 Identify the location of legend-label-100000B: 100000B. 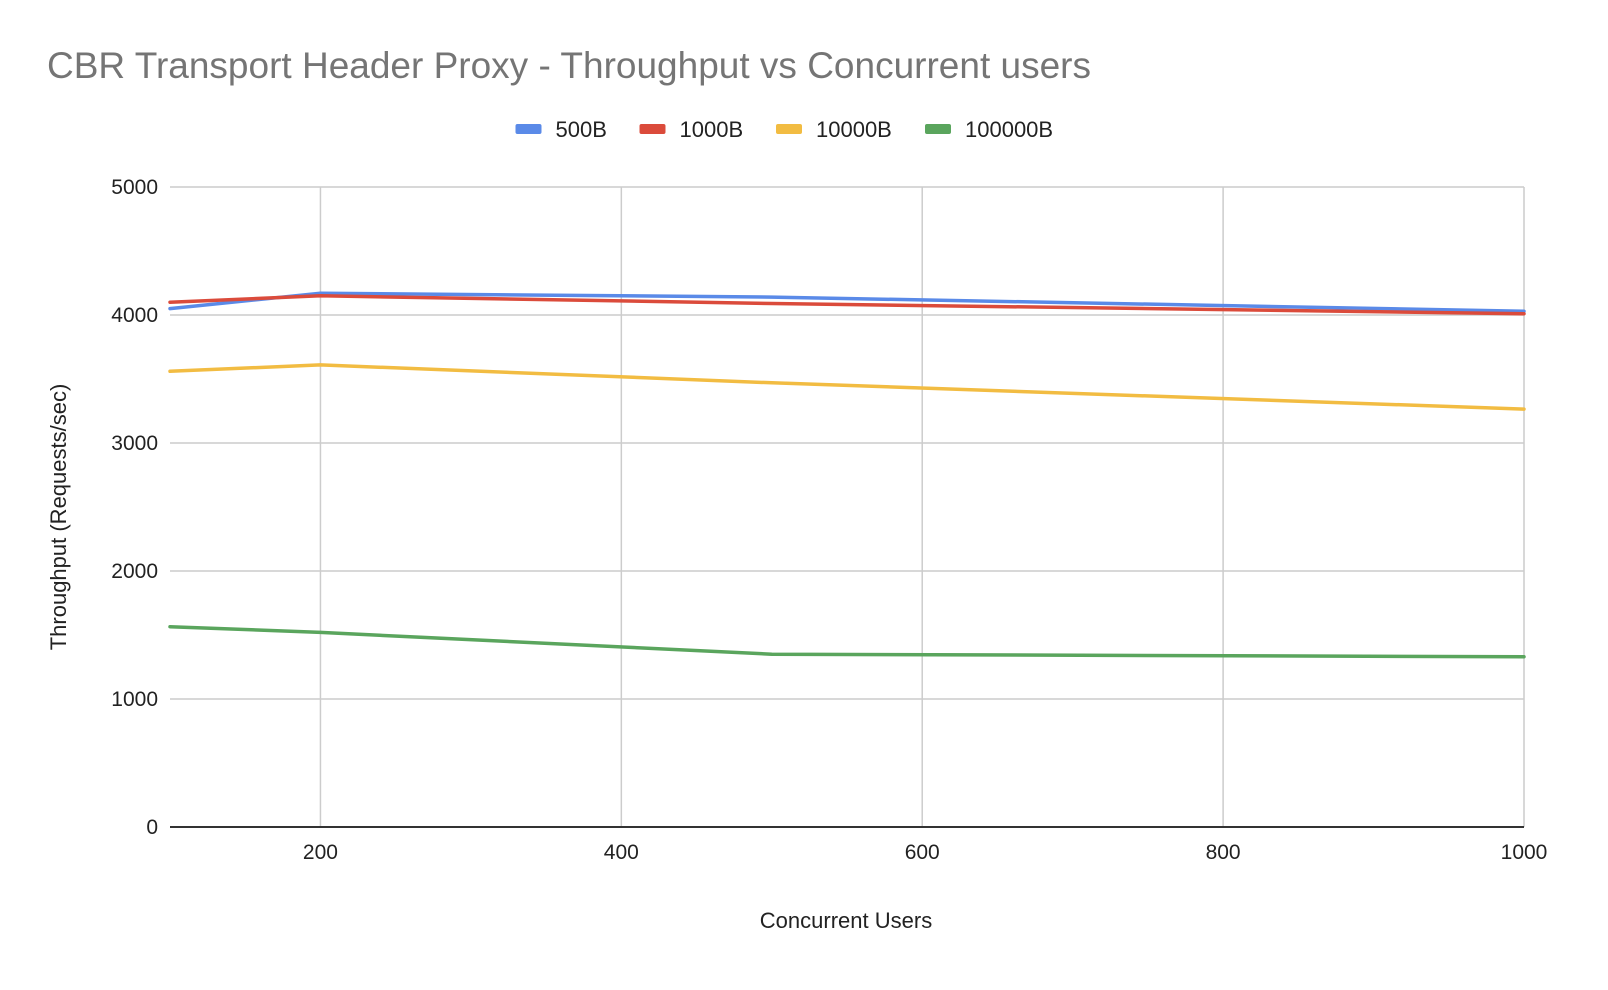
(1009, 129).